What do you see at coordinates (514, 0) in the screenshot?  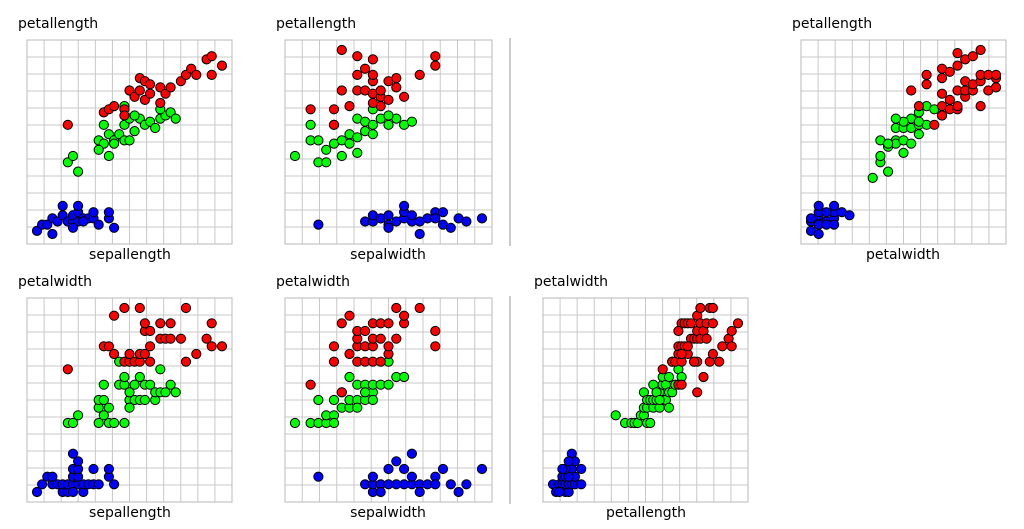 I see `top-cut-labels: sepallength petallength petalwidth` at bounding box center [514, 0].